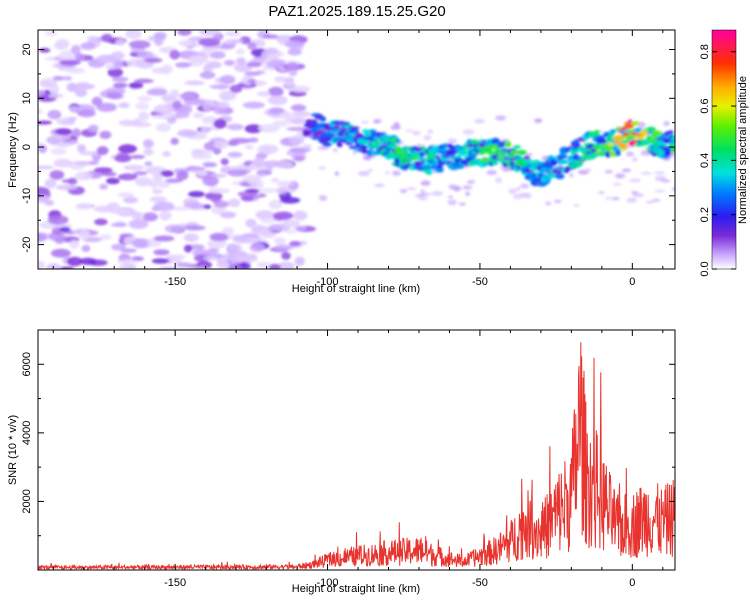 The width and height of the screenshot is (750, 600). I want to click on heatmap-x-axis-label: Height of straight line (km), so click(356, 289).